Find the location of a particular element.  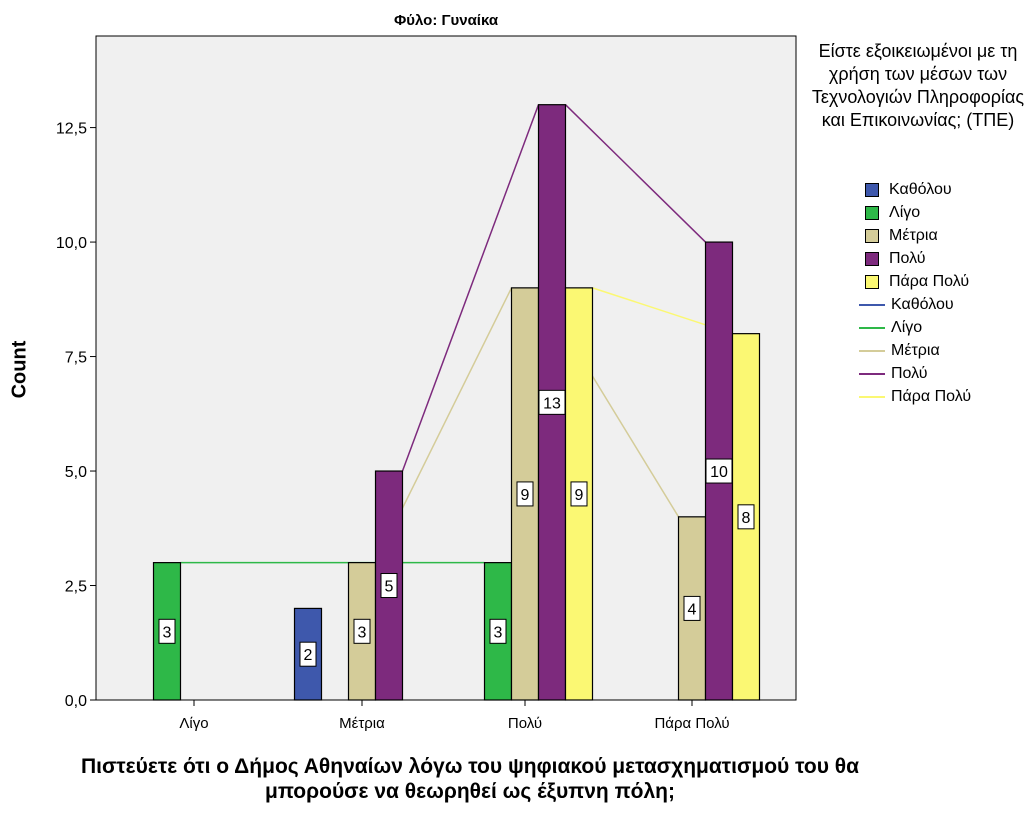

y-axis-title-text: Count is located at coordinates (19, 369).